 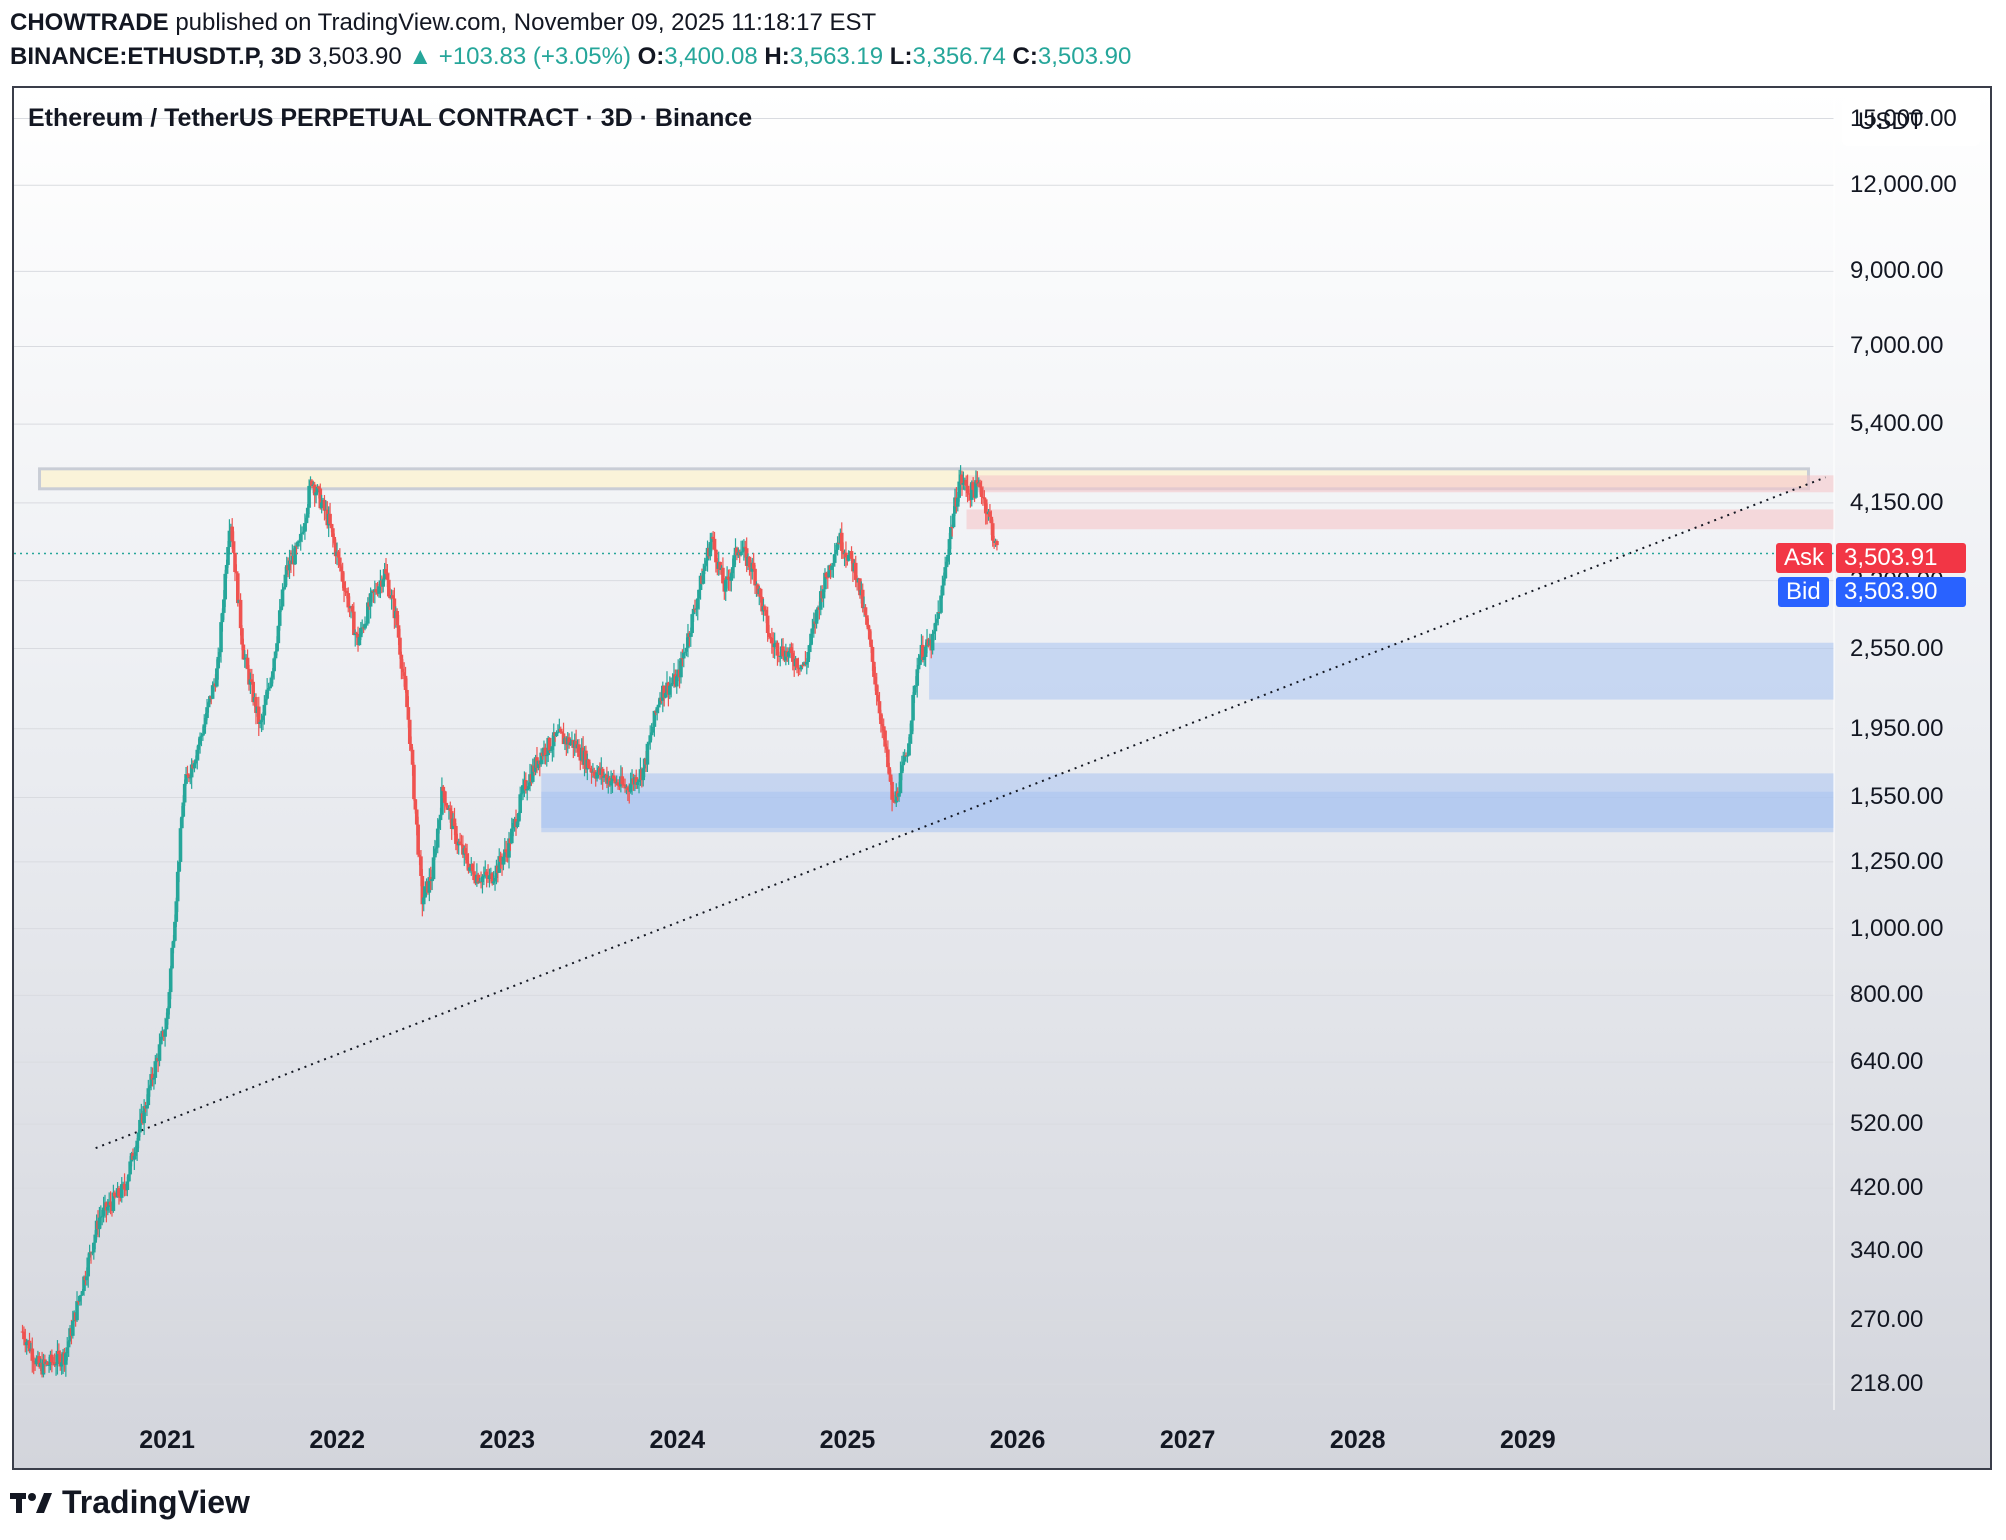 What do you see at coordinates (1887, 1188) in the screenshot?
I see `price-tick-label: 420.00` at bounding box center [1887, 1188].